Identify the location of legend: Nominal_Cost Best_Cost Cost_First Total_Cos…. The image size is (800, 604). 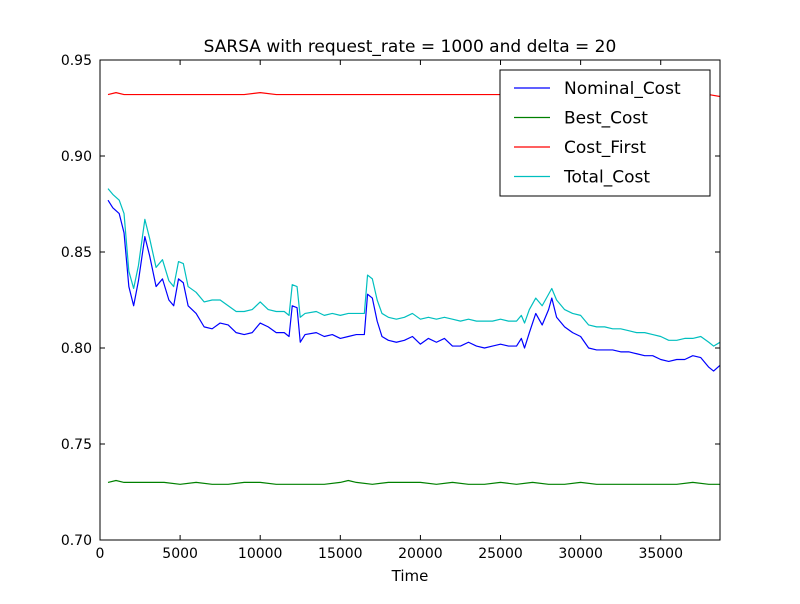
(605, 133).